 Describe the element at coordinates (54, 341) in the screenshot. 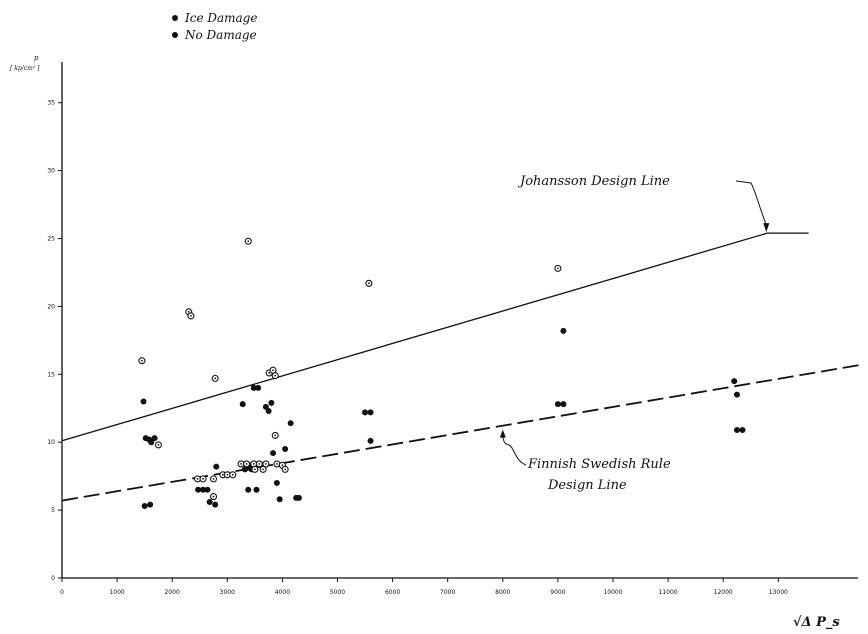

I see `y-ticks: 0 5 10 15 20 25 30 35` at that location.